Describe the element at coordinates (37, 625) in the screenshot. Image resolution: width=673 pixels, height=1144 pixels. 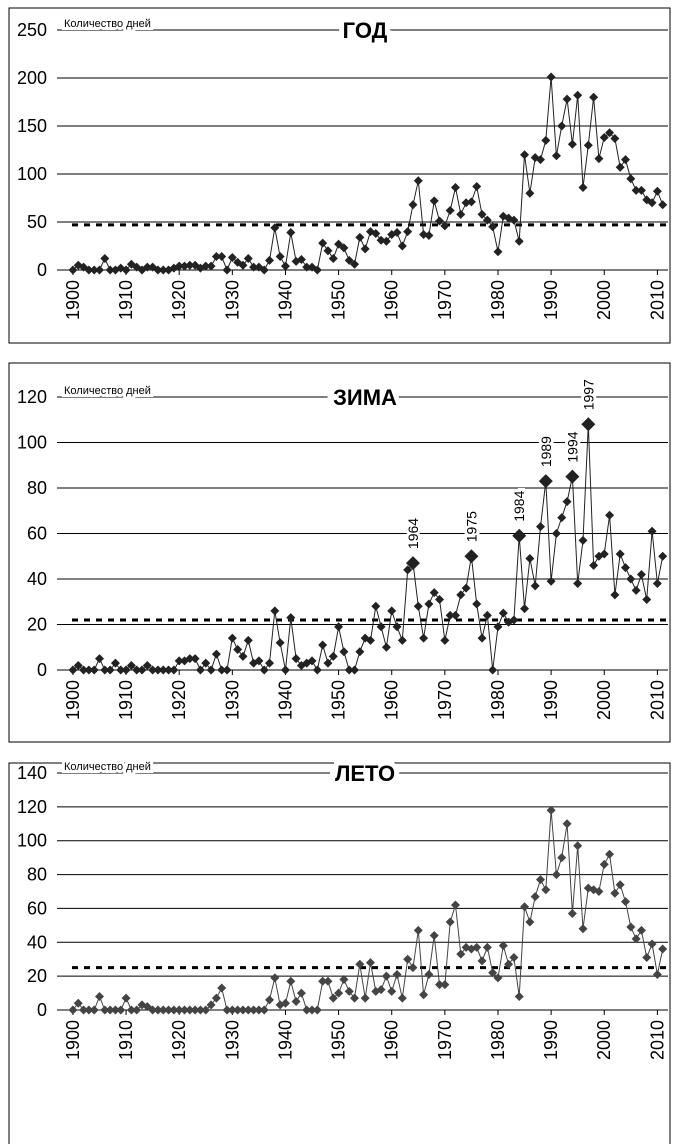
I see `y-tick-label: 20` at that location.